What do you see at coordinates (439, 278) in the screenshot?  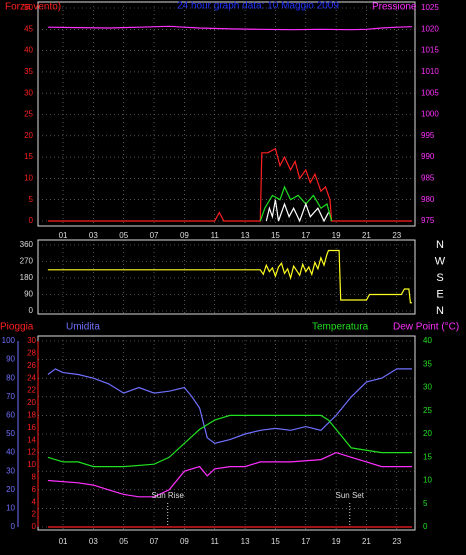 I see `y-tick-label: S` at bounding box center [439, 278].